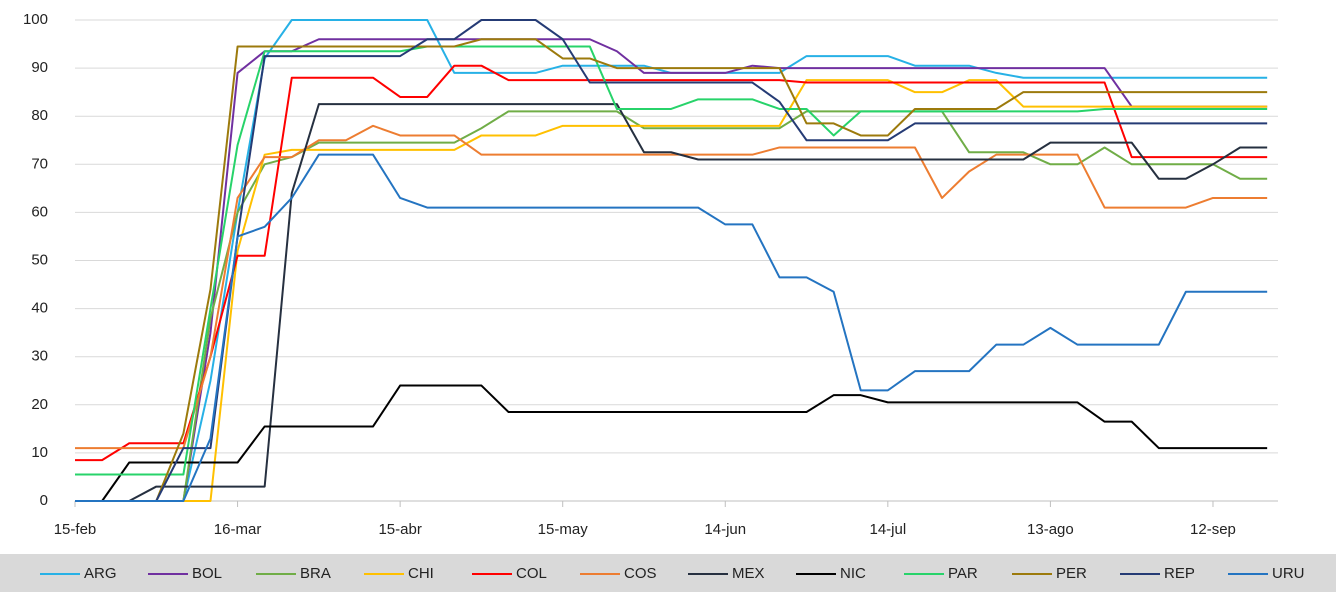 The height and width of the screenshot is (597, 1336). What do you see at coordinates (725, 529) in the screenshot?
I see `x-tick-label: 14-jun` at bounding box center [725, 529].